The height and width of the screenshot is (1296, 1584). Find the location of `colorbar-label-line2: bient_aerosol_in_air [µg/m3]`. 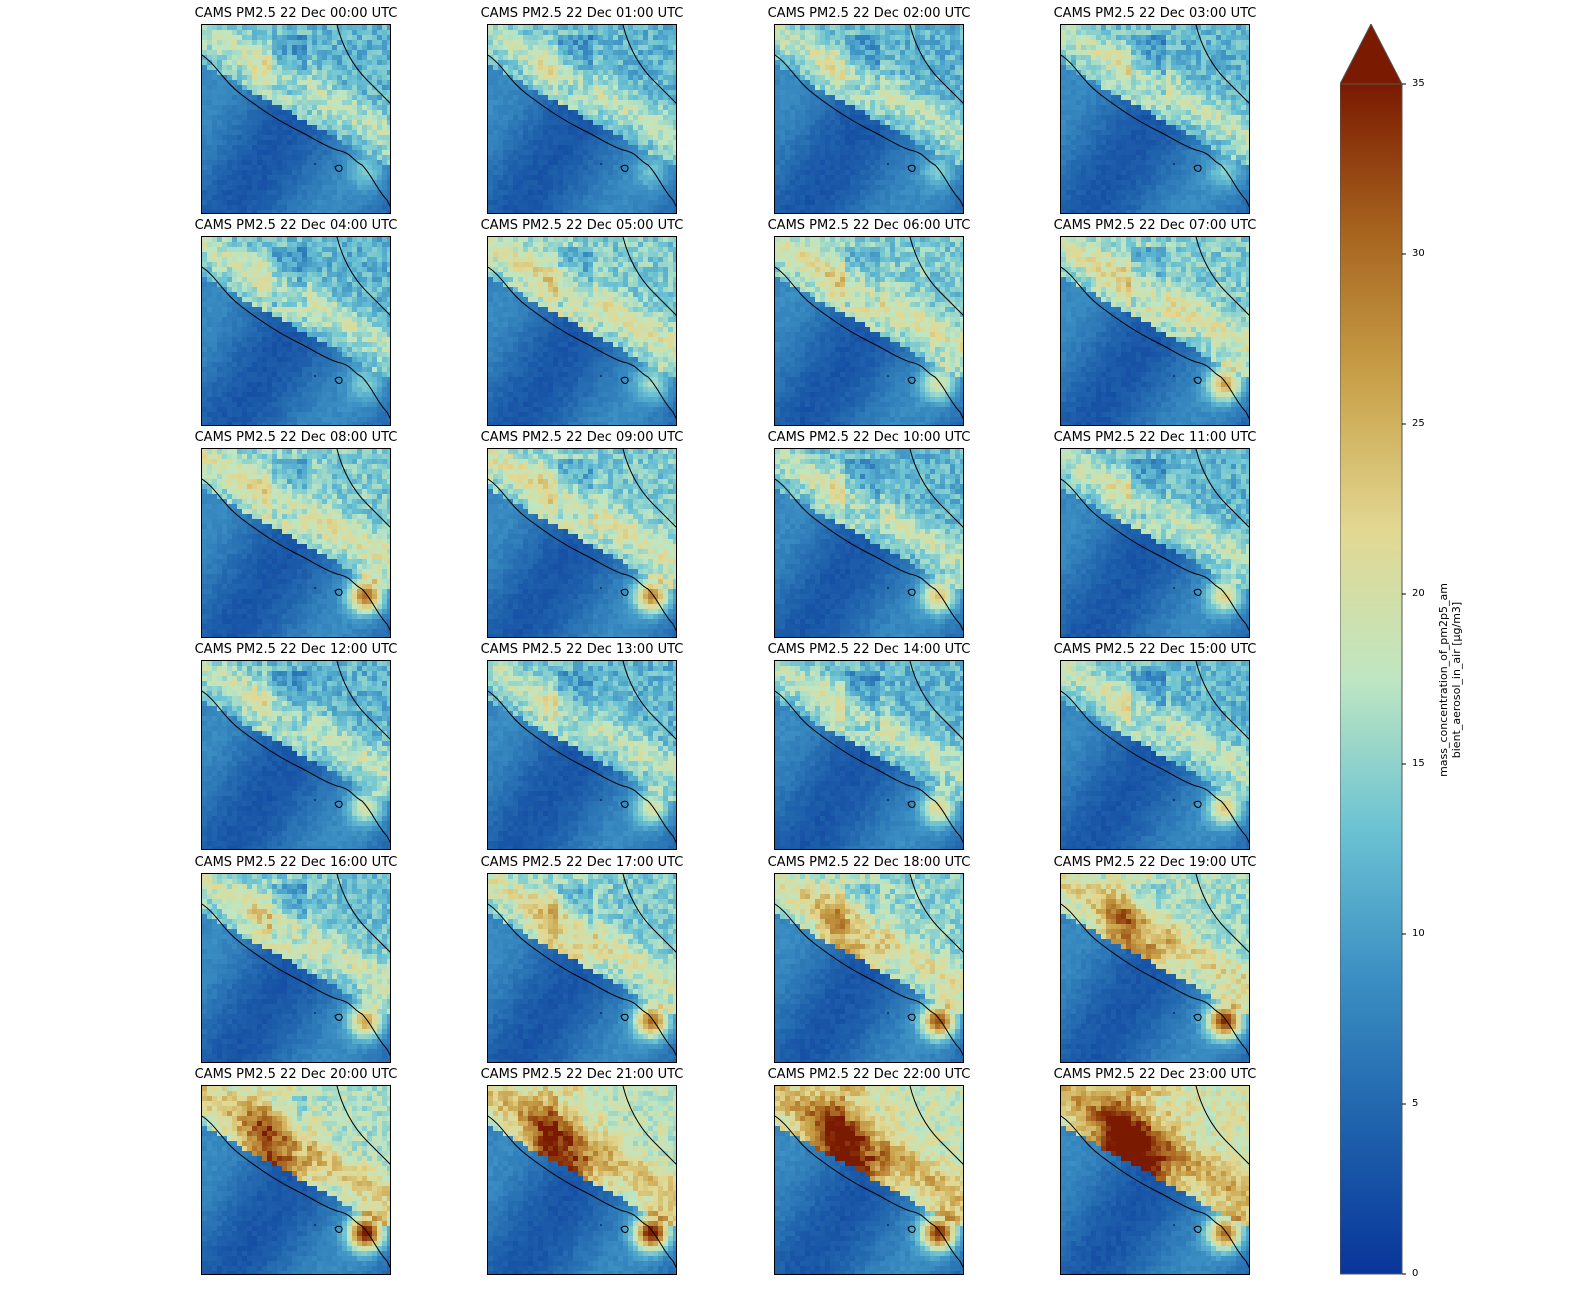

colorbar-label-line2: bient_aerosol_in_air [µg/m3] is located at coordinates (1456, 680).